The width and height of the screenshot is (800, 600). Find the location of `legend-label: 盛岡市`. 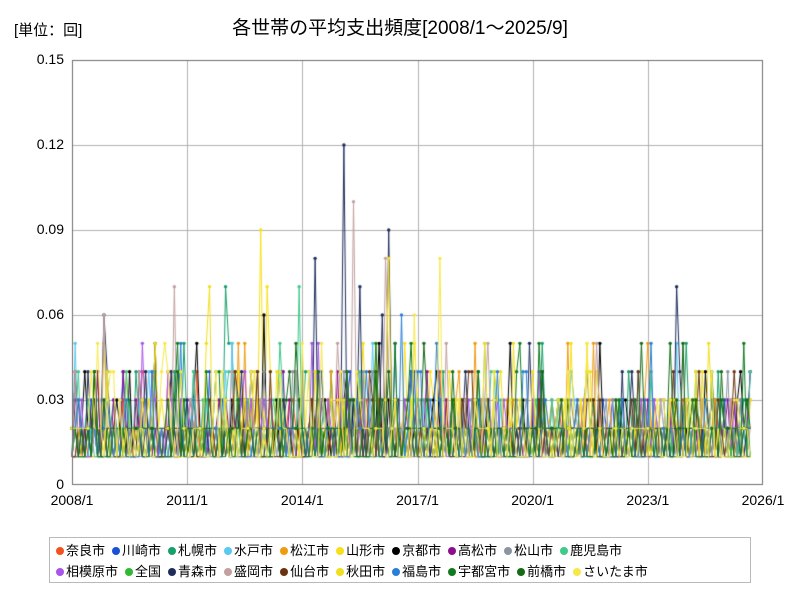

legend-label: 盛岡市 is located at coordinates (254, 571).